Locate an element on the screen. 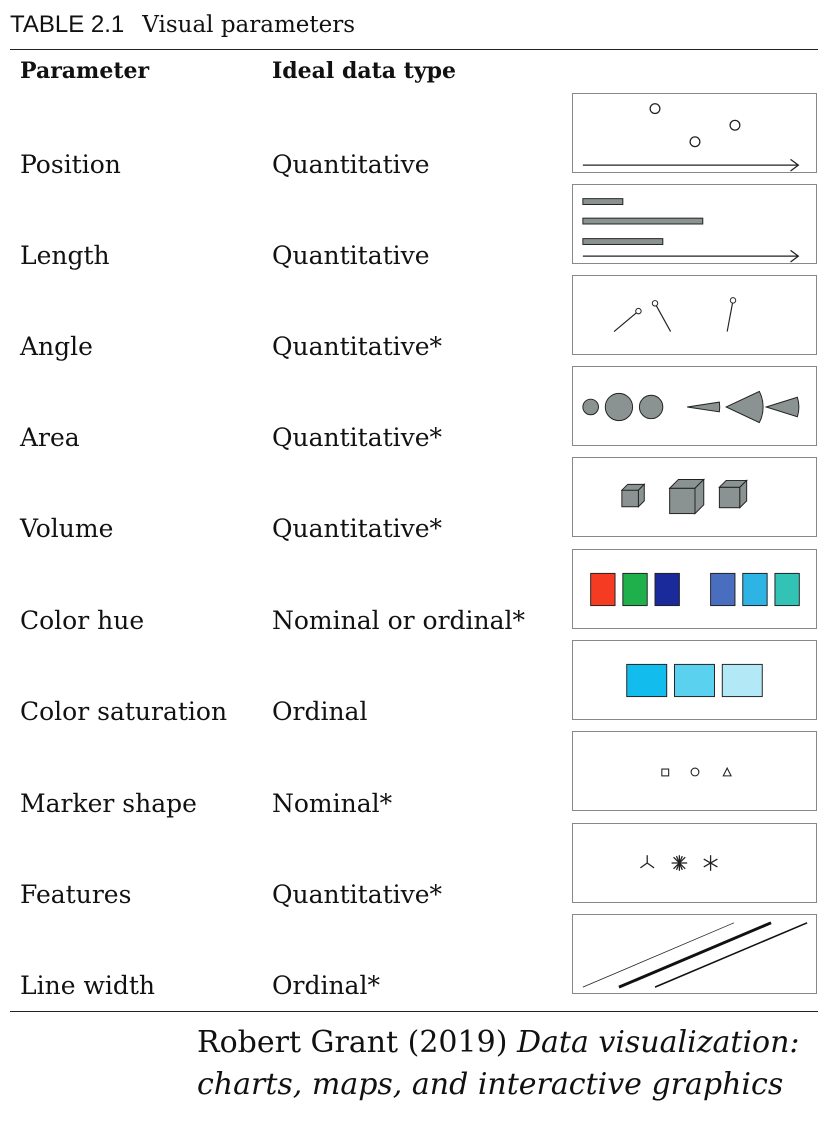  angle-illustration is located at coordinates (694, 315).